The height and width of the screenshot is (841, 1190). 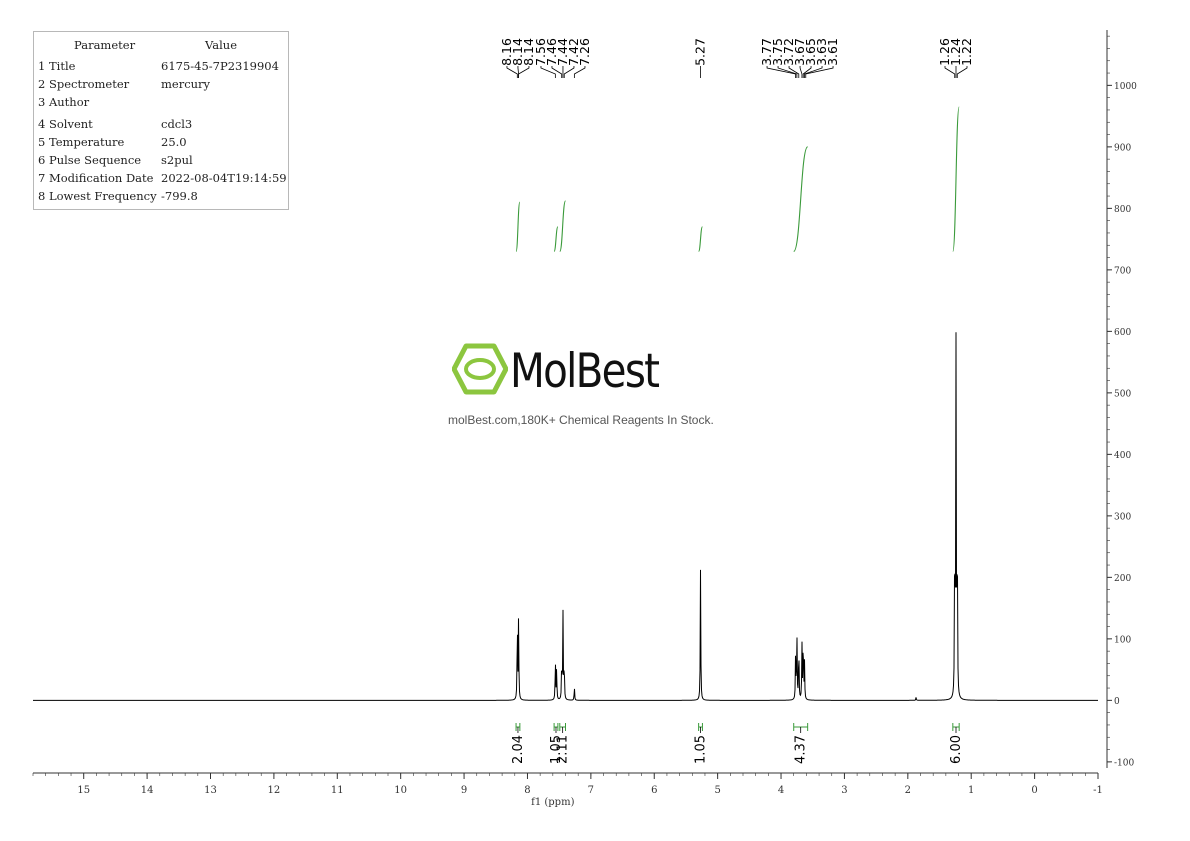 What do you see at coordinates (400, 790) in the screenshot?
I see `x-tick-label: 10` at bounding box center [400, 790].